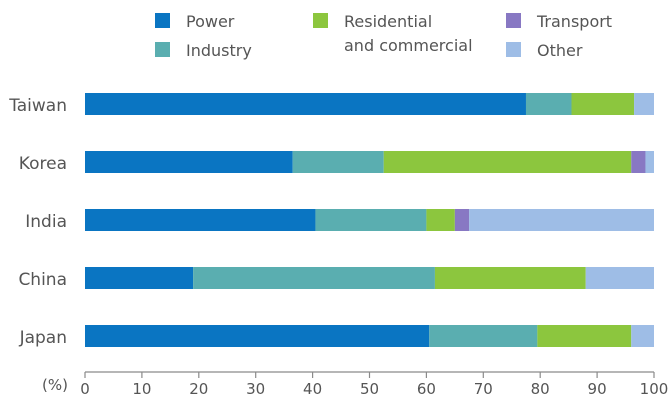  Describe the element at coordinates (513, 49) in the screenshot. I see `legend-swatch-other` at that location.